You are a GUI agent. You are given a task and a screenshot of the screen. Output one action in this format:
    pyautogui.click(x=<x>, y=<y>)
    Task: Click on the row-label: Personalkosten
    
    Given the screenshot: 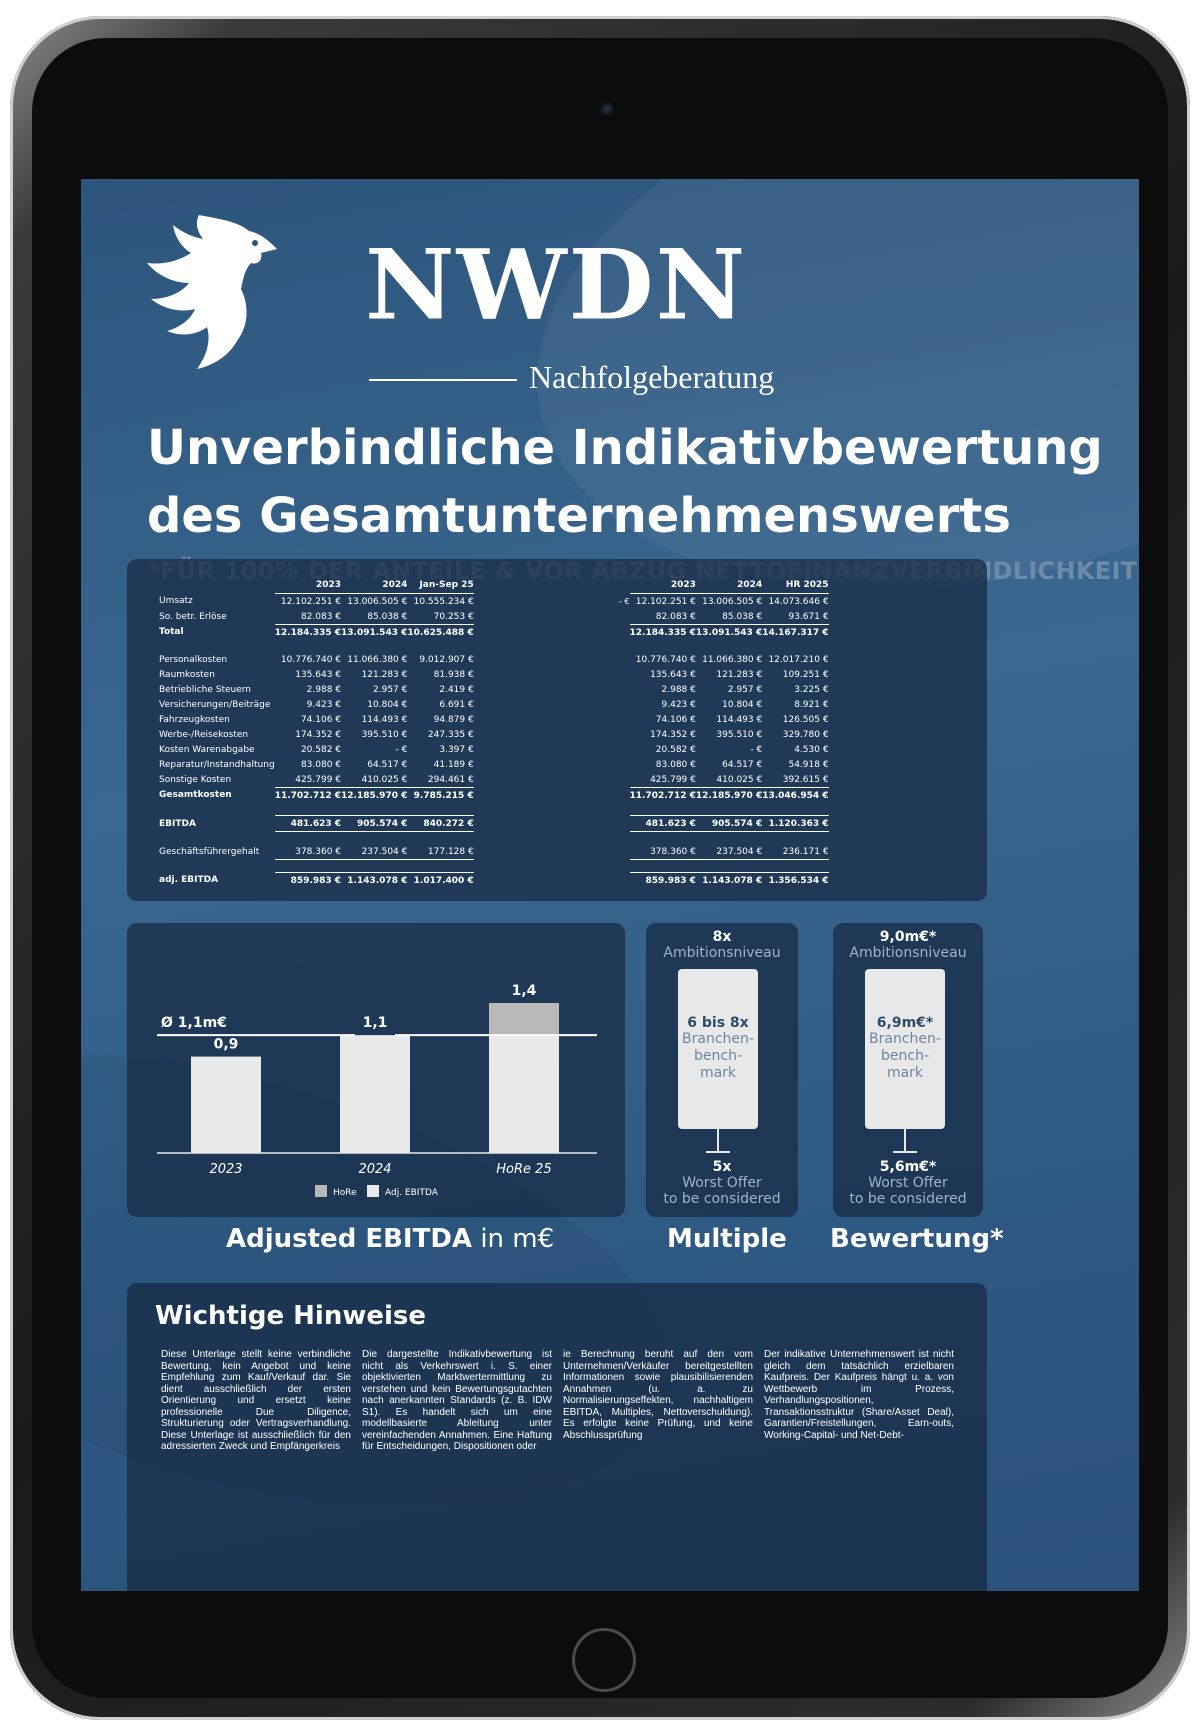 What is the action you would take?
    pyautogui.click(x=193, y=659)
    